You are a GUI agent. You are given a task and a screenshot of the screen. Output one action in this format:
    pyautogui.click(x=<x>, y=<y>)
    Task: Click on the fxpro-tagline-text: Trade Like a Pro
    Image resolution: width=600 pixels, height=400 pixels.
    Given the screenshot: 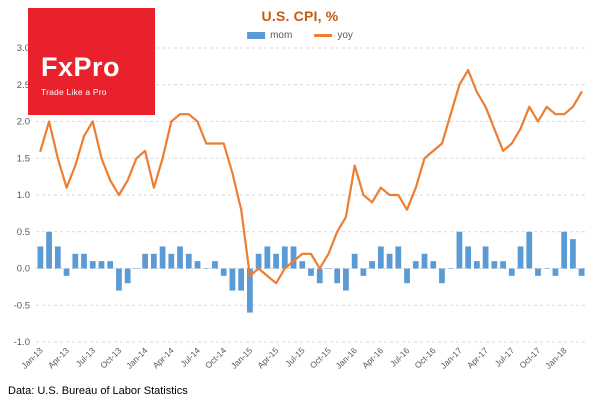 What is the action you would take?
    pyautogui.click(x=74, y=92)
    